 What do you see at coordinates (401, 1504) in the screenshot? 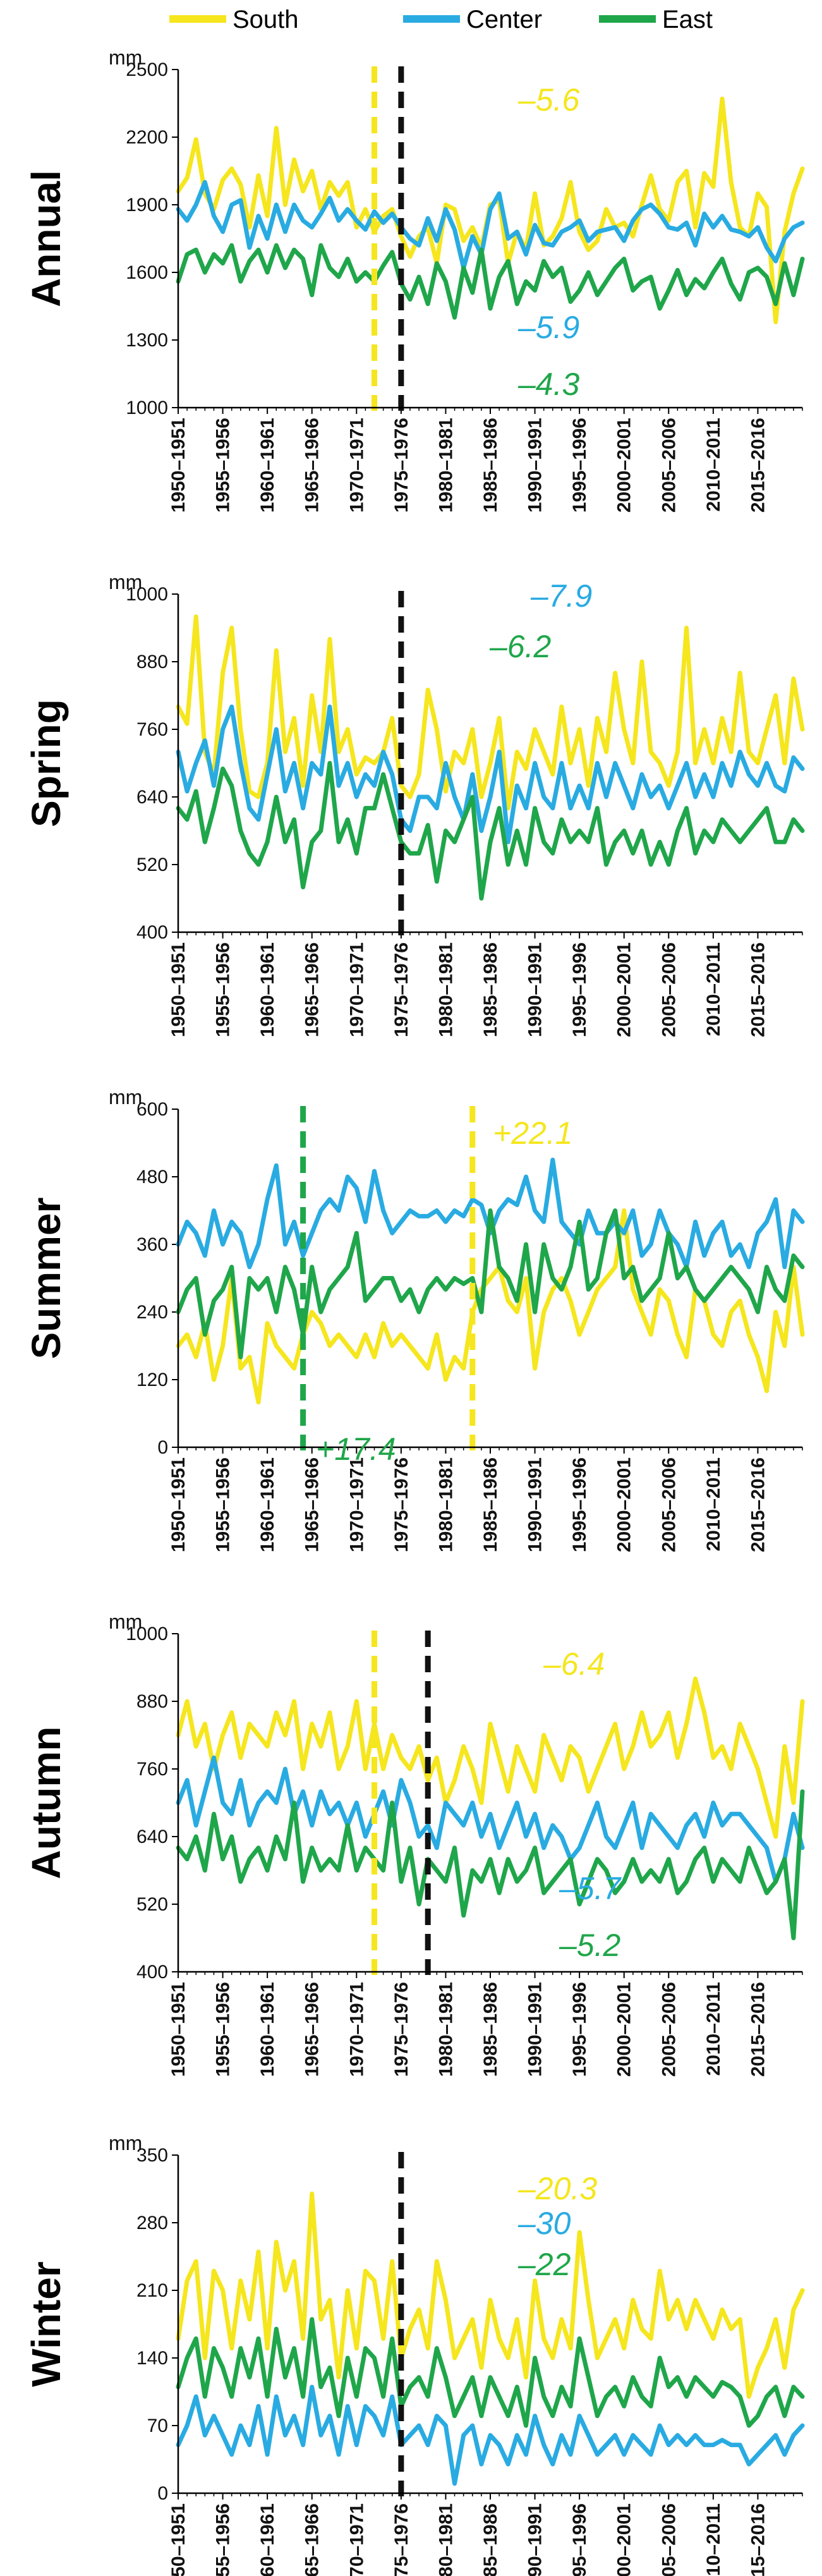
I see `xtick-label-summer-1975: 1975–1976` at bounding box center [401, 1504].